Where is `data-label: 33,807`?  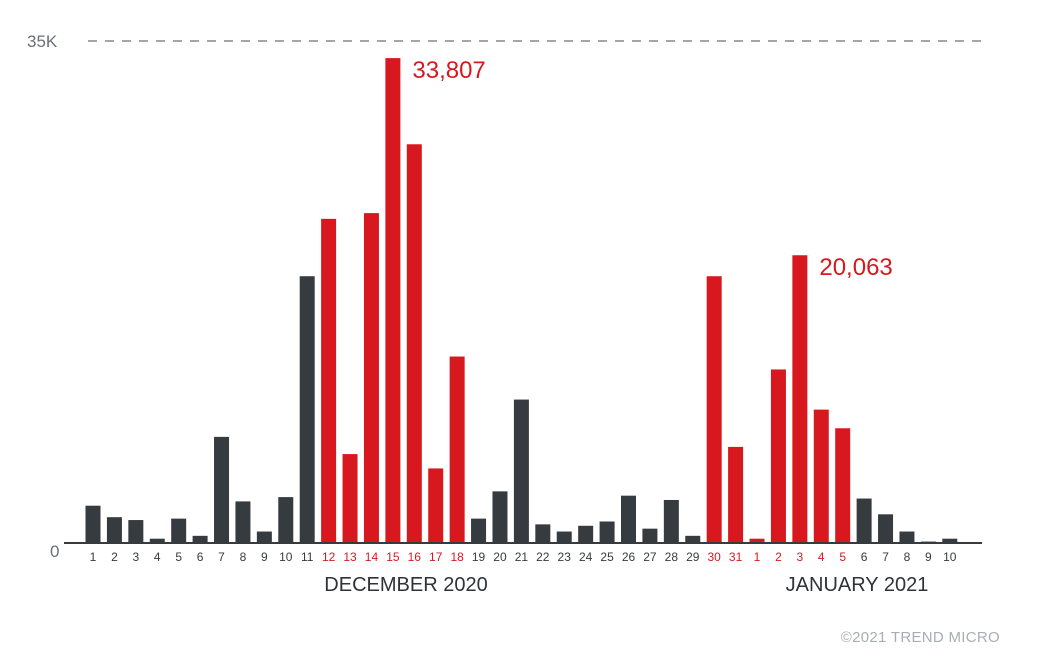
data-label: 33,807 is located at coordinates (448, 70).